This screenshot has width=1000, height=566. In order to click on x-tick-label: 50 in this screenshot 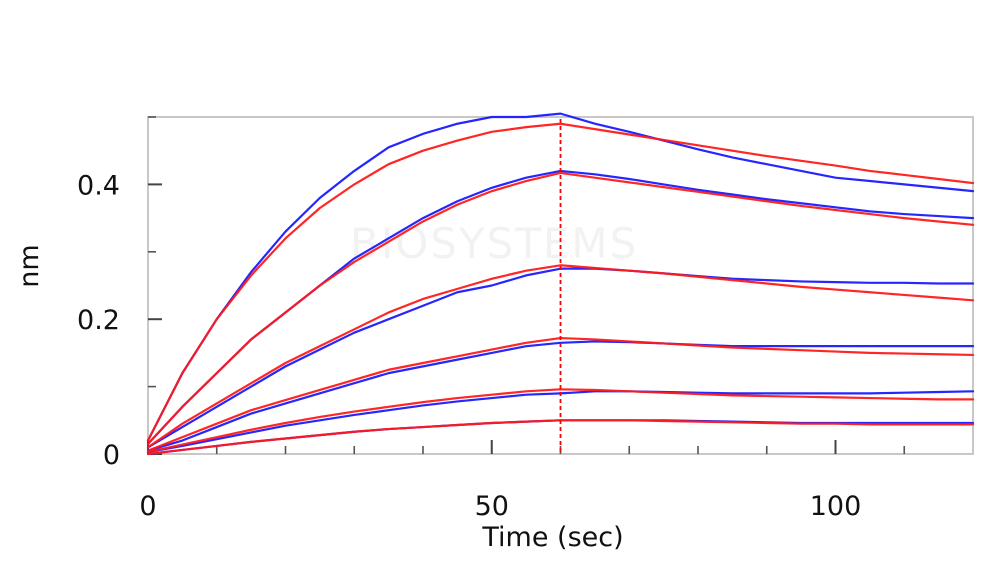, I will do `click(492, 506)`.